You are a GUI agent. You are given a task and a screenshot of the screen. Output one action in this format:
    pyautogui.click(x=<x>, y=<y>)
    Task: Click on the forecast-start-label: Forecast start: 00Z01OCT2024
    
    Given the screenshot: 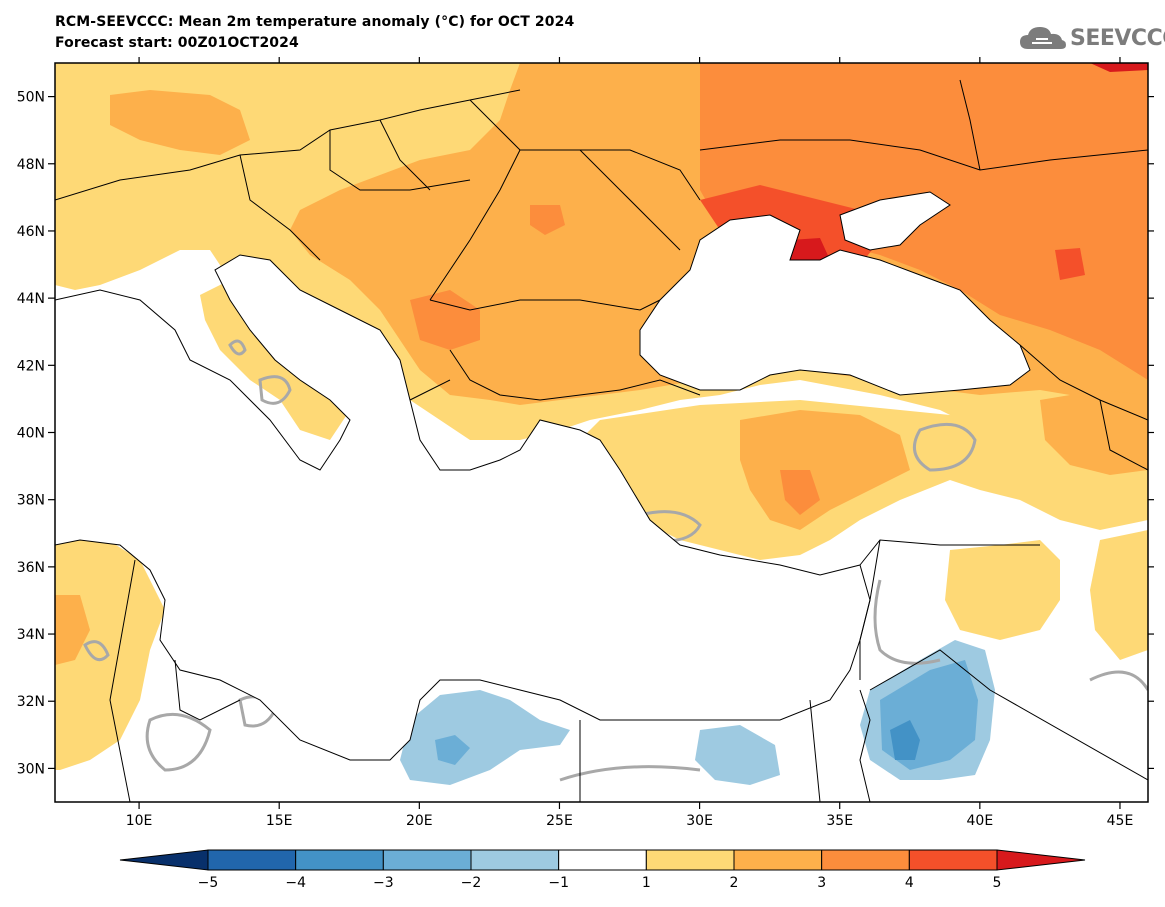 What is the action you would take?
    pyautogui.click(x=177, y=43)
    